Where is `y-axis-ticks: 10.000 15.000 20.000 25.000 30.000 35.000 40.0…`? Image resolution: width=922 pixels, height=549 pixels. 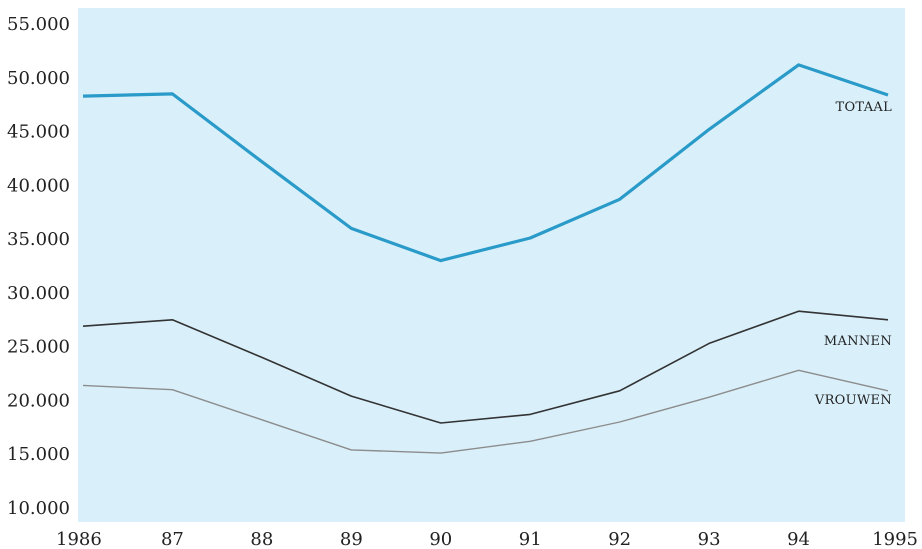 y-axis-ticks: 10.000 15.000 20.000 25.000 30.000 35.000 40.0… is located at coordinates (38, 266).